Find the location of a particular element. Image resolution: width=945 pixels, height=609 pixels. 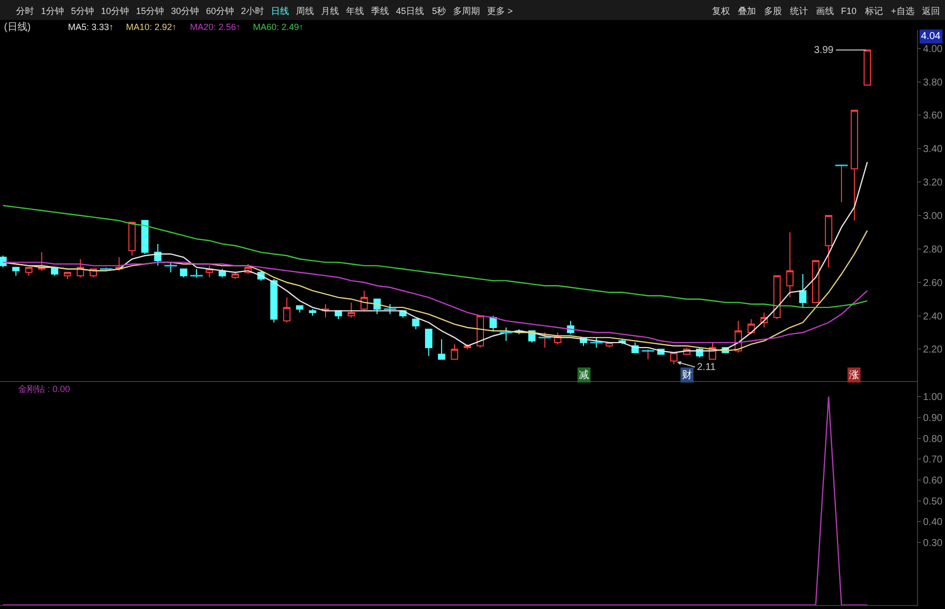

y-tick-label: 3.00 is located at coordinates (933, 216).